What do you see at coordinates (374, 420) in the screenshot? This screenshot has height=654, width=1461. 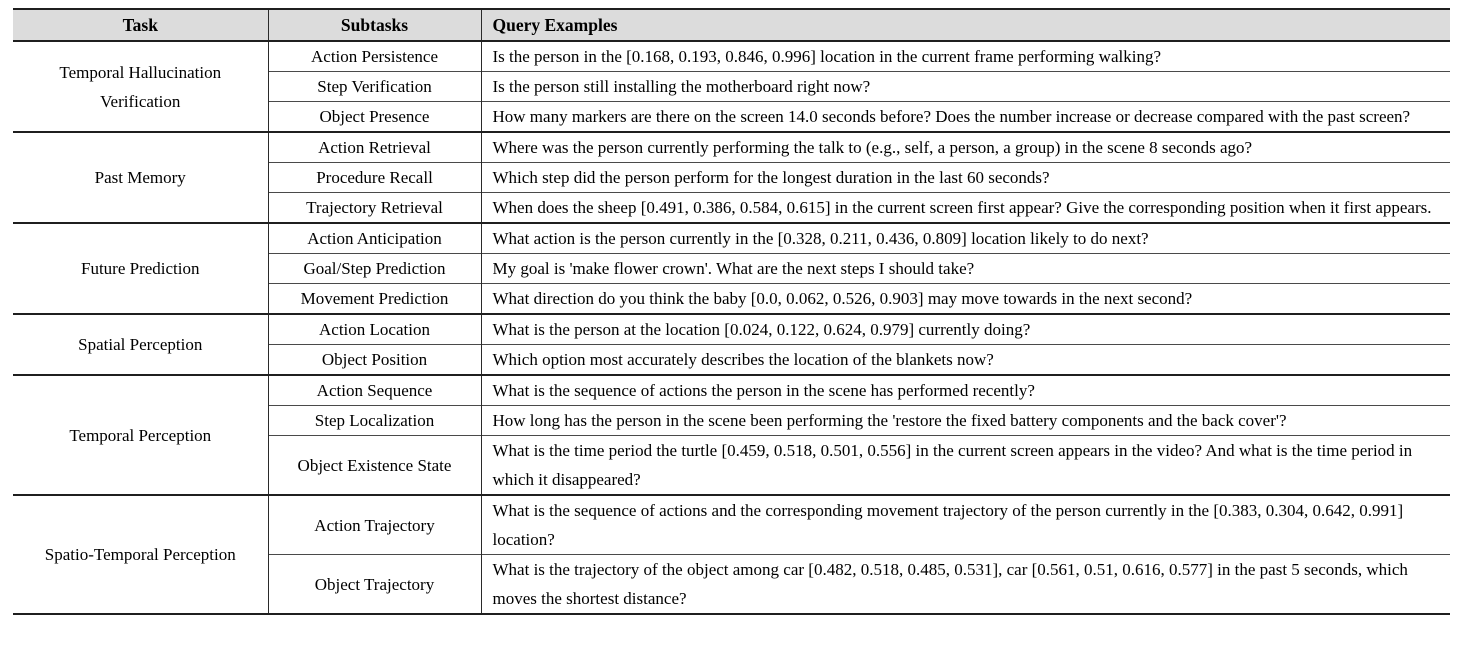 I see `subtask-cell: Step Localization` at bounding box center [374, 420].